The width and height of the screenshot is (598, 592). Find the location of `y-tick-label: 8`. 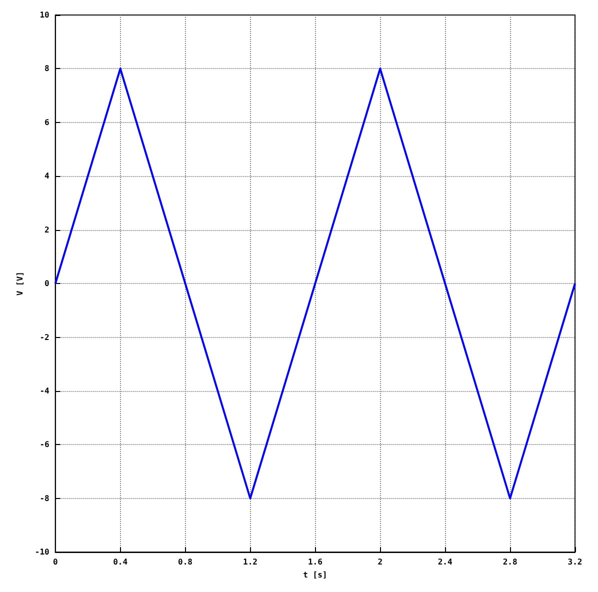

y-tick-label: 8 is located at coordinates (47, 69).